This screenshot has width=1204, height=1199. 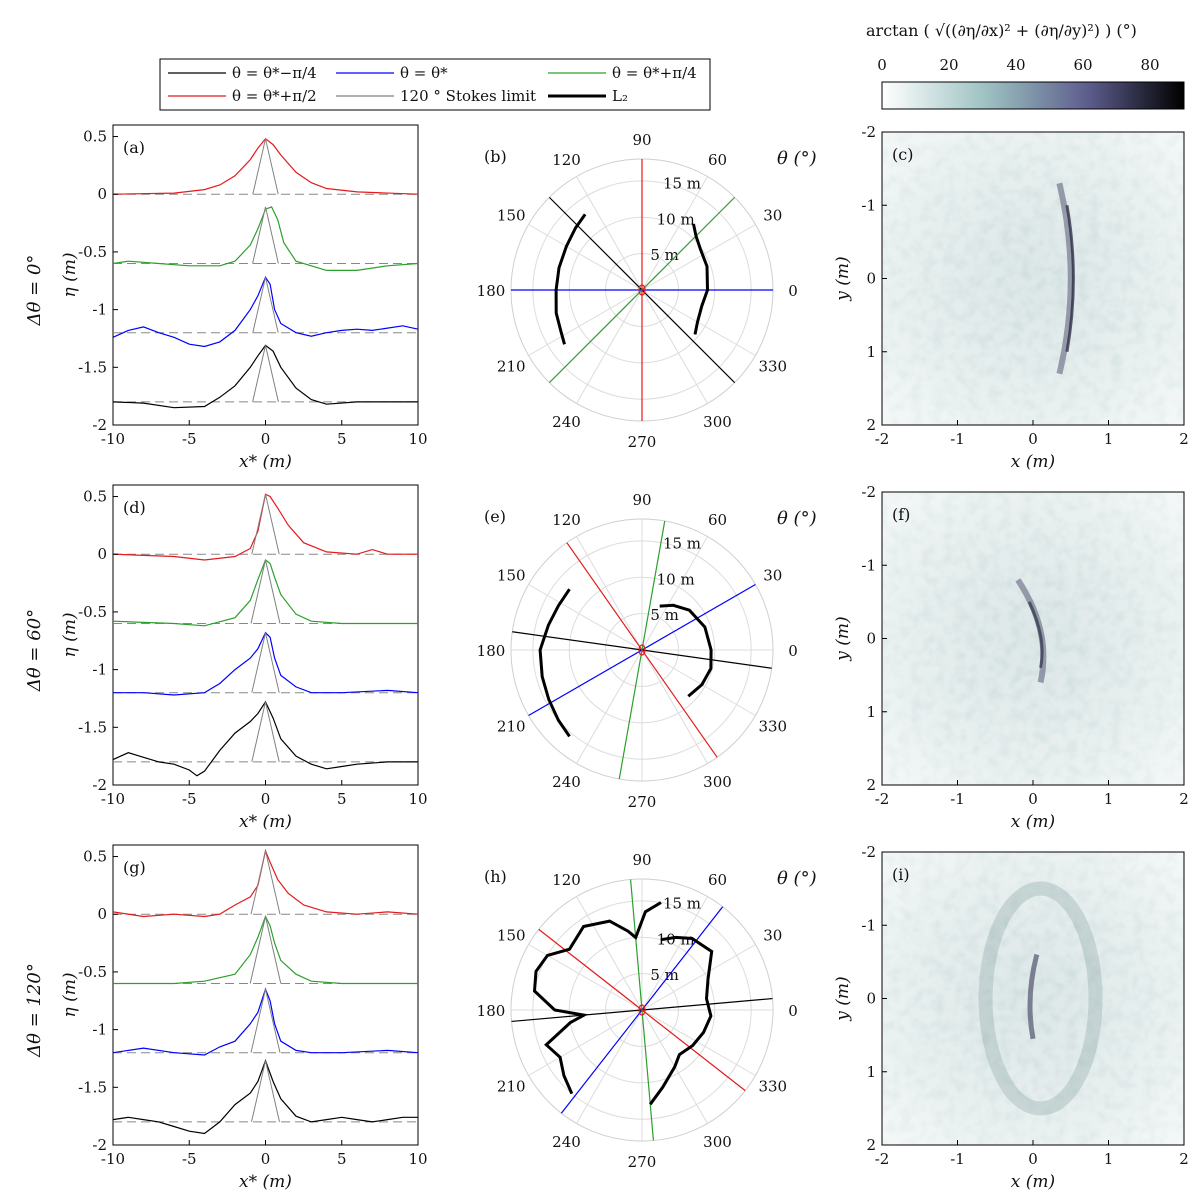 What do you see at coordinates (642, 442) in the screenshot?
I see `polar-angle-label: 270` at bounding box center [642, 442].